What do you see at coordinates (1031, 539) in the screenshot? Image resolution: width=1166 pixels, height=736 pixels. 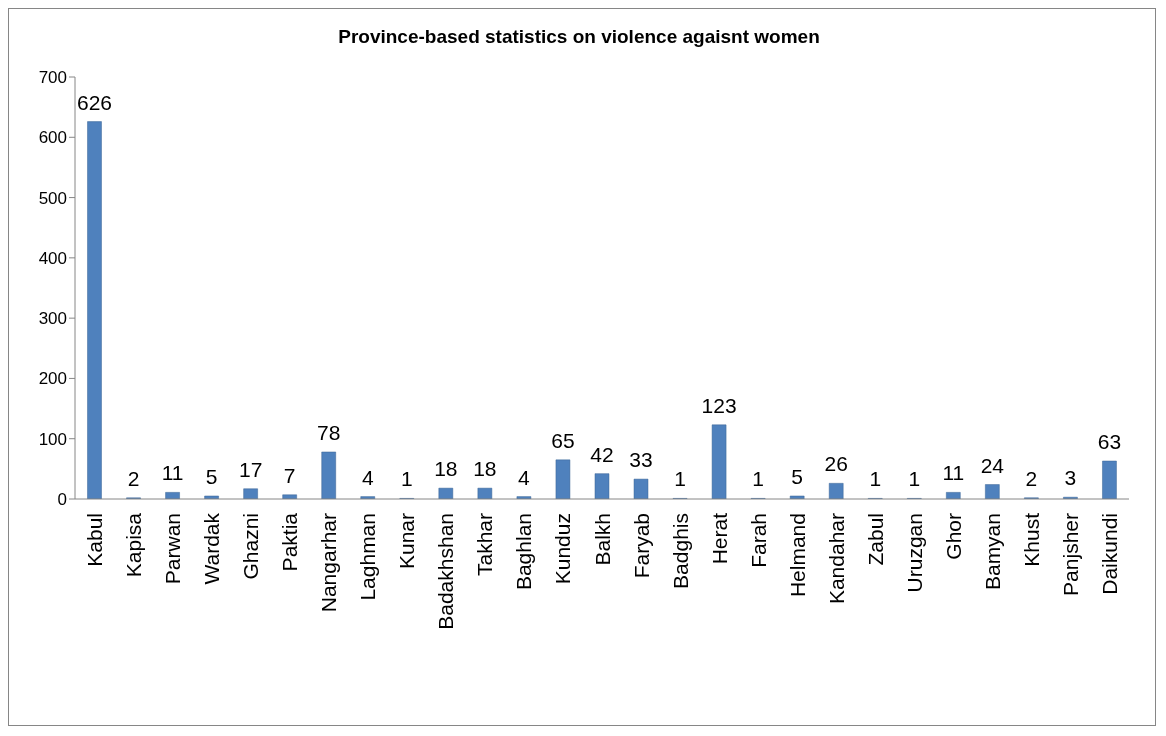 I see `x-tick-label: Khust` at bounding box center [1031, 539].